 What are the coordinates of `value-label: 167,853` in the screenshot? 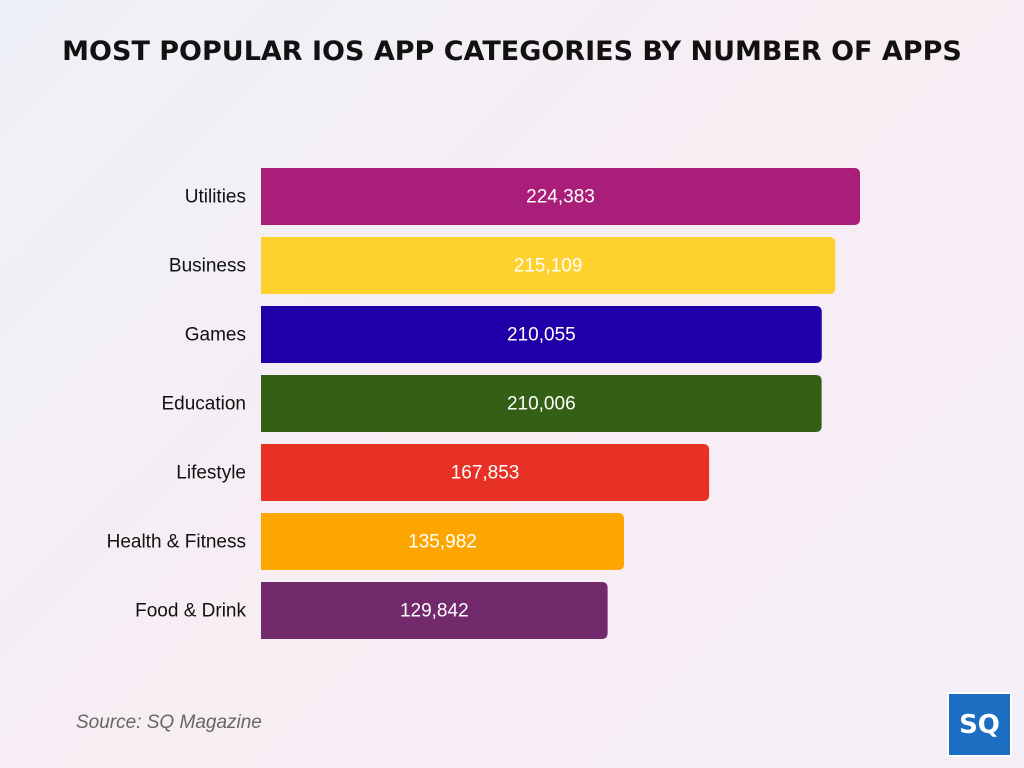 It's located at (485, 473).